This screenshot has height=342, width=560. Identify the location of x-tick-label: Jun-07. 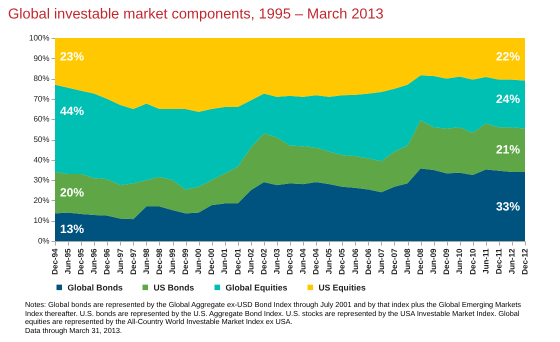
(381, 261).